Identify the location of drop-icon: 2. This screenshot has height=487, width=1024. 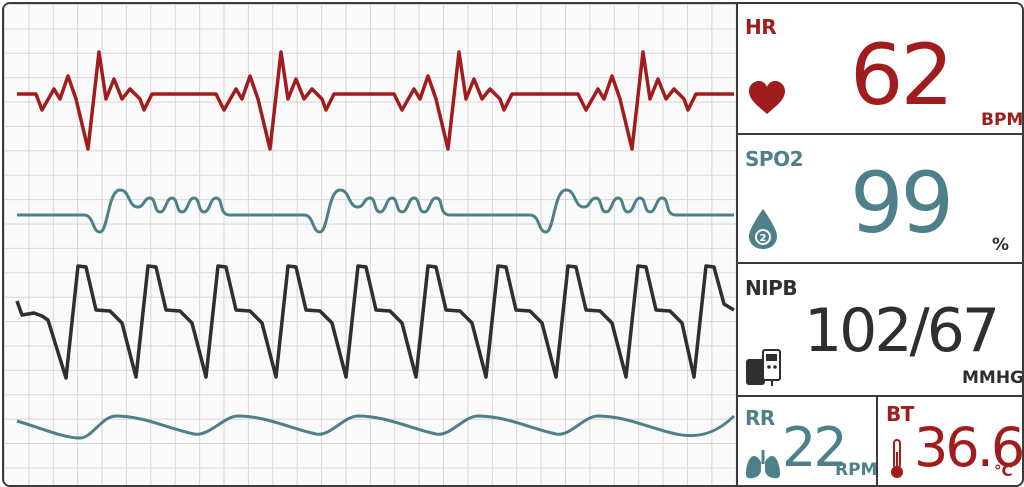
(763, 231).